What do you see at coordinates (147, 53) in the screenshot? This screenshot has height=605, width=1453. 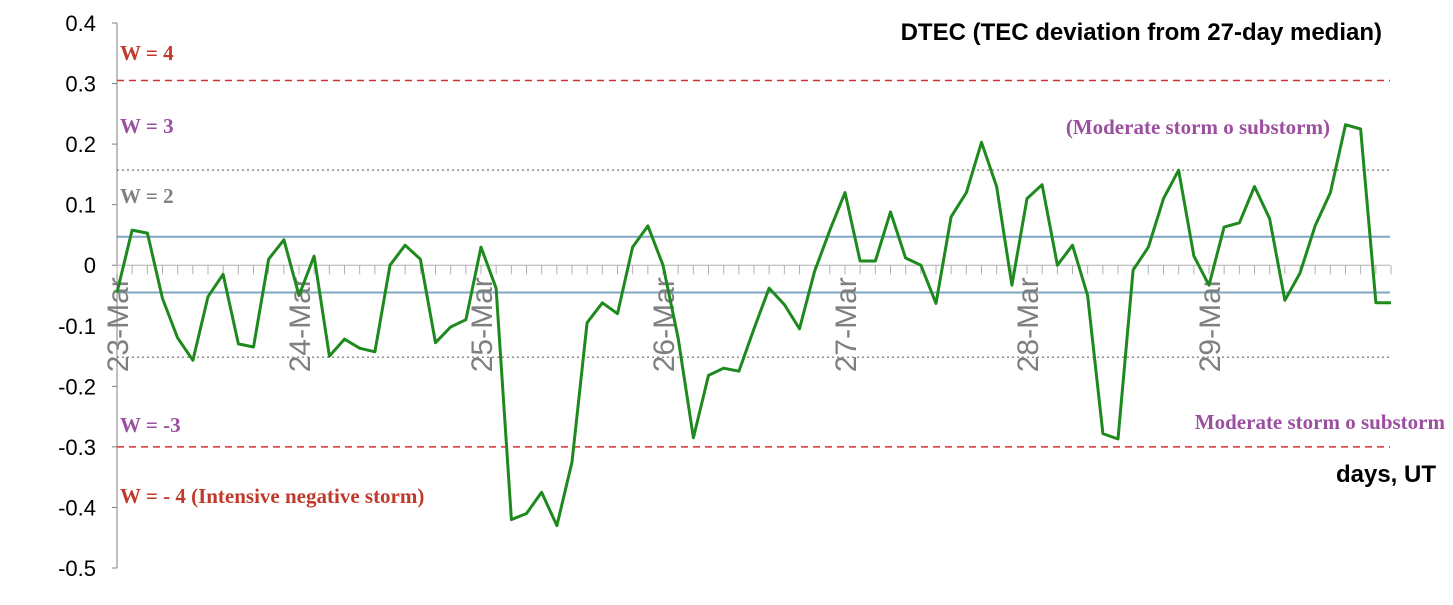 I see `annotation-label: W = 4` at bounding box center [147, 53].